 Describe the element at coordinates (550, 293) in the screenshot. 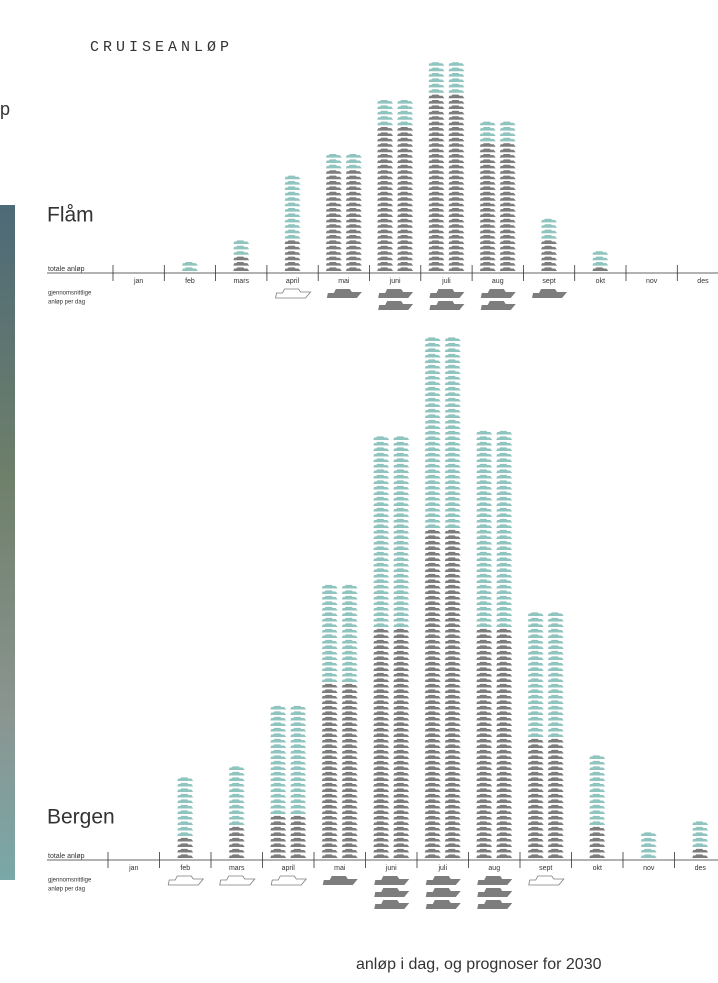

I see `ships-per-day` at that location.